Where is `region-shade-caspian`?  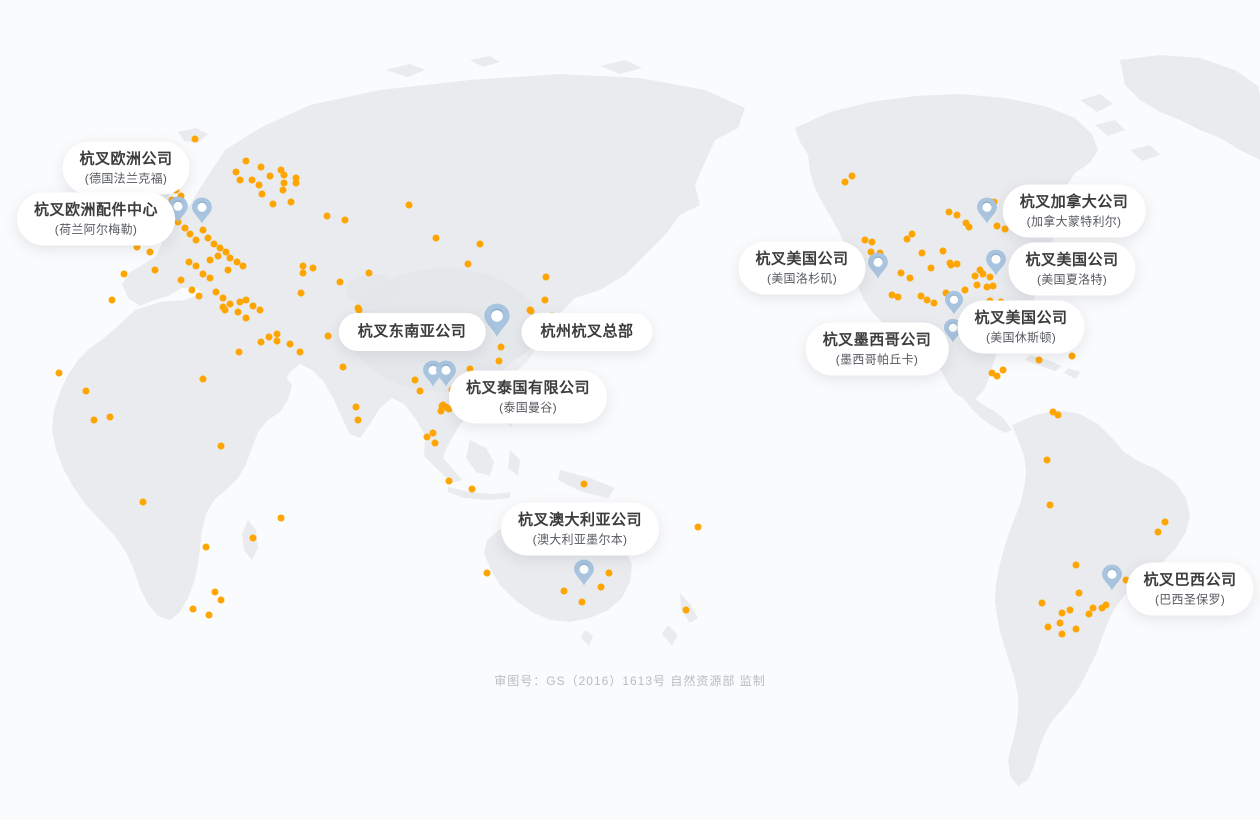 region-shade-caspian is located at coordinates (372, 290).